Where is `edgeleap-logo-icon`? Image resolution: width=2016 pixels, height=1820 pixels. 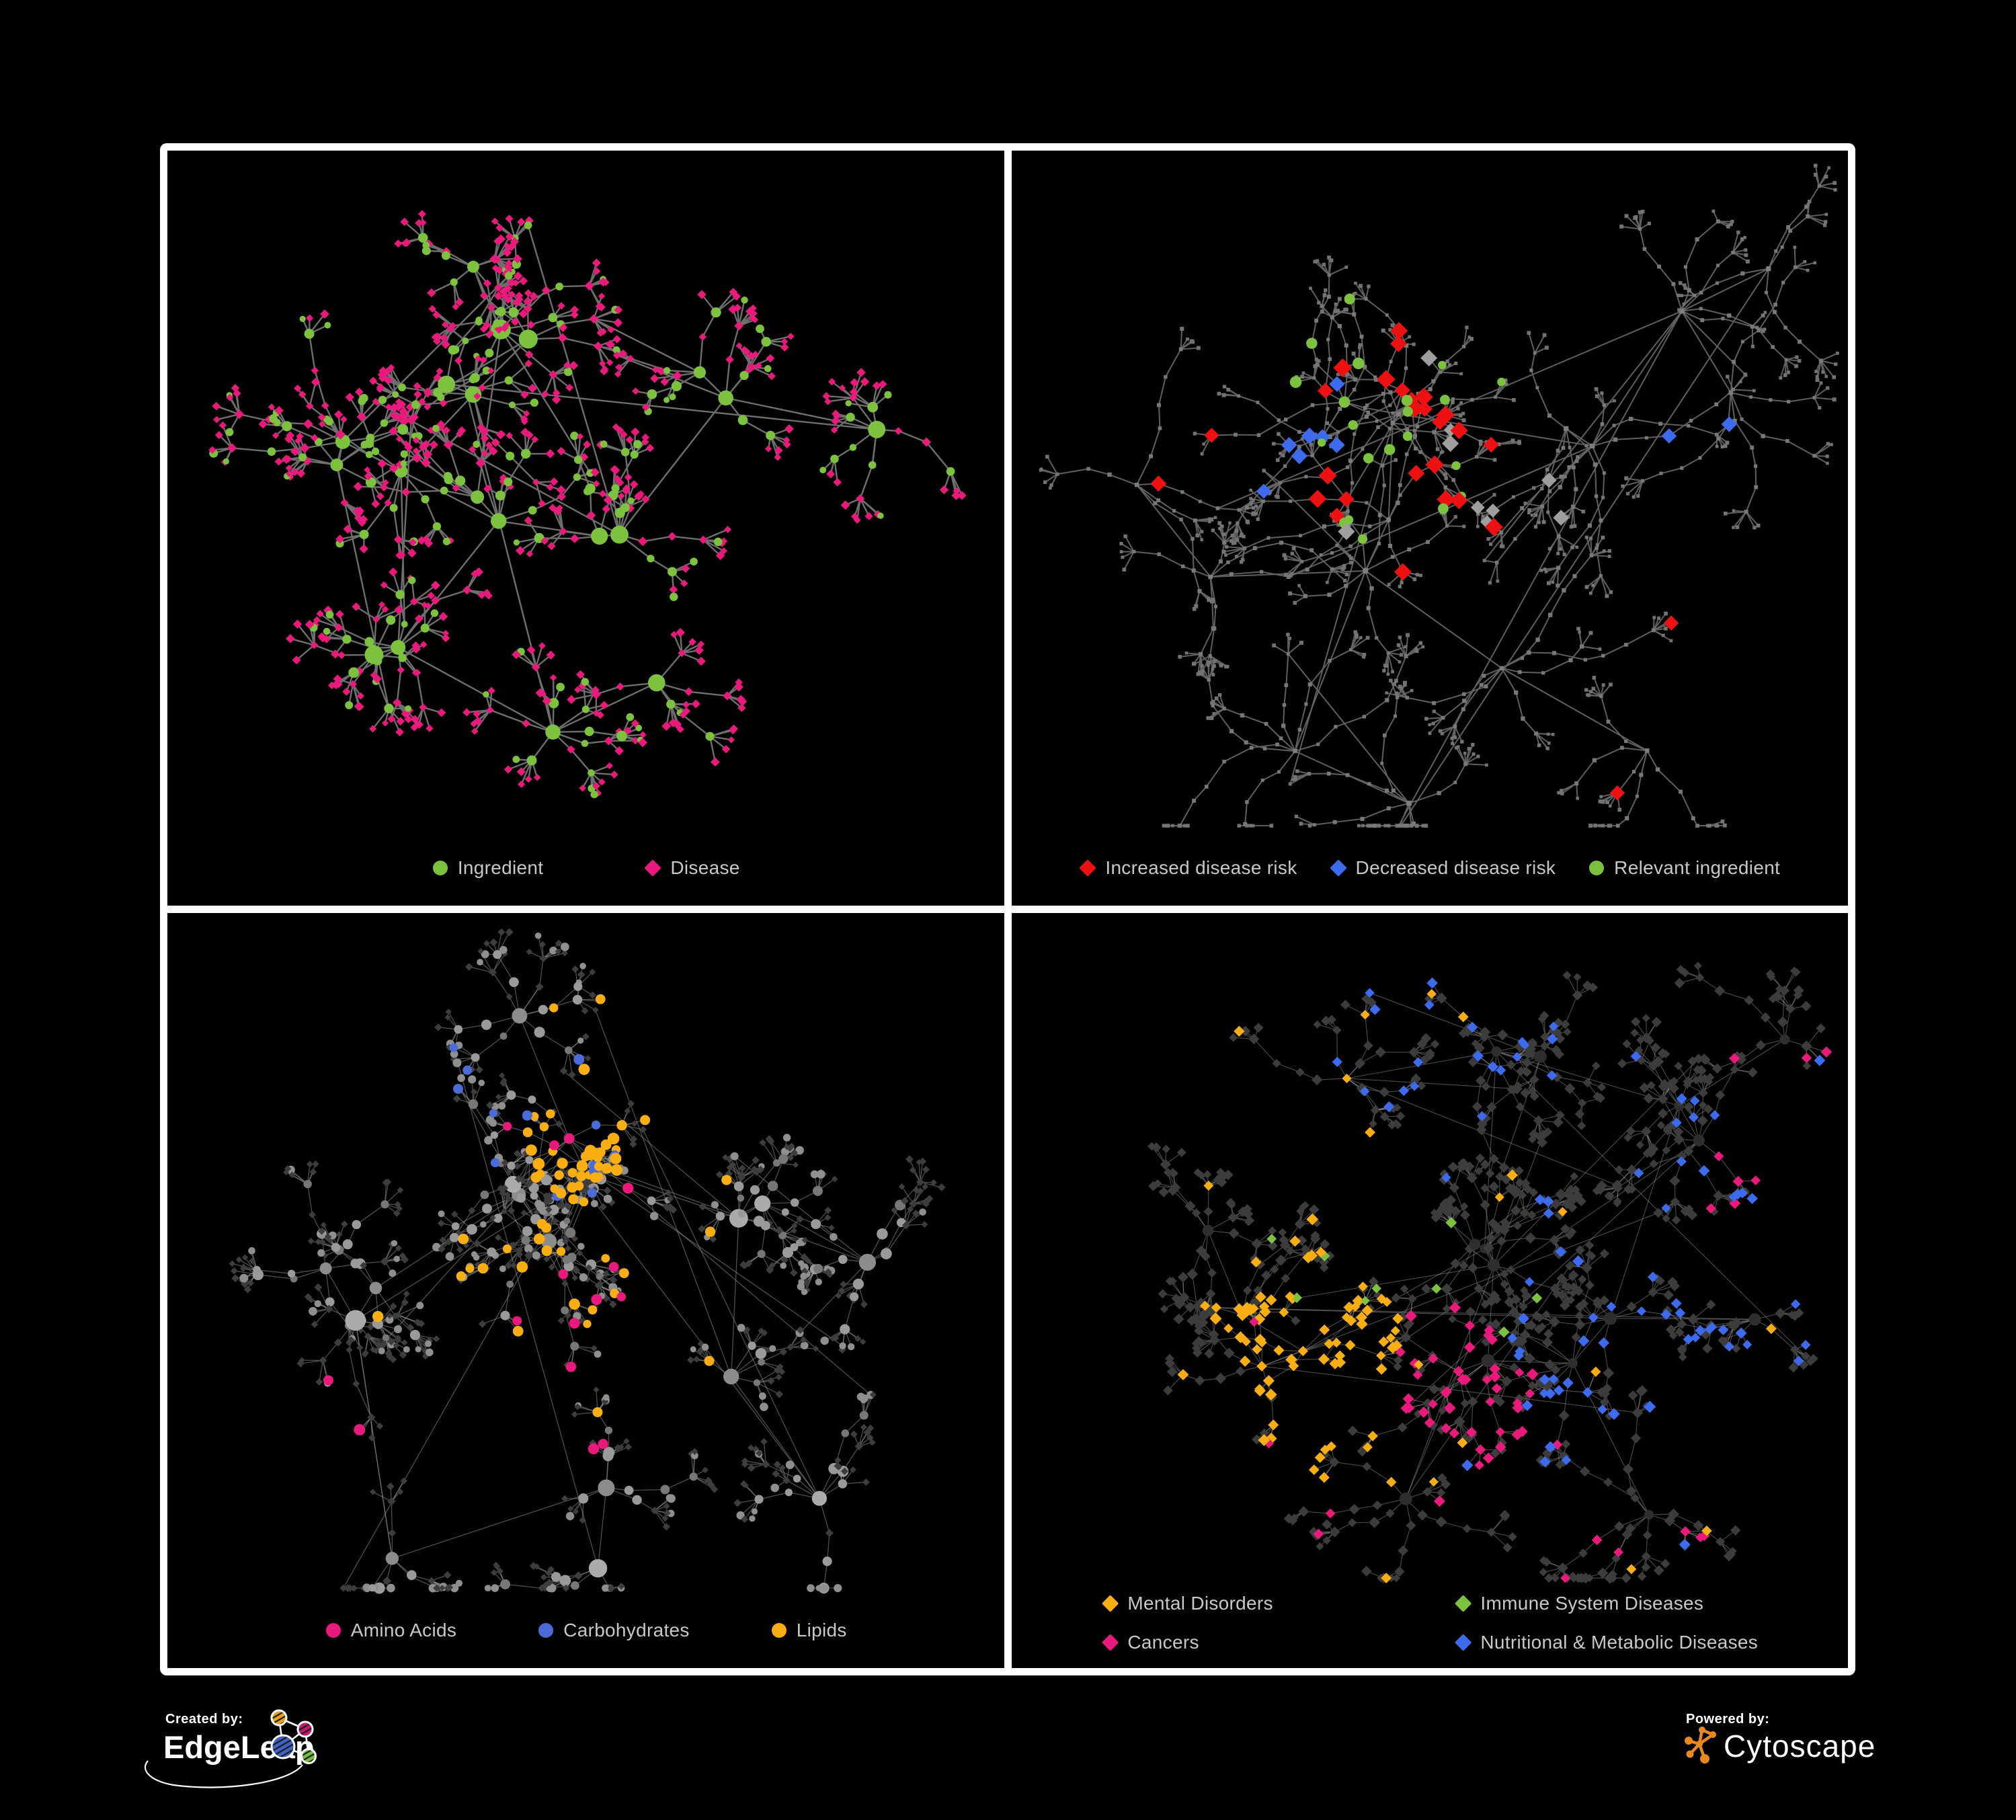
edgeleap-logo-icon is located at coordinates (230, 1748).